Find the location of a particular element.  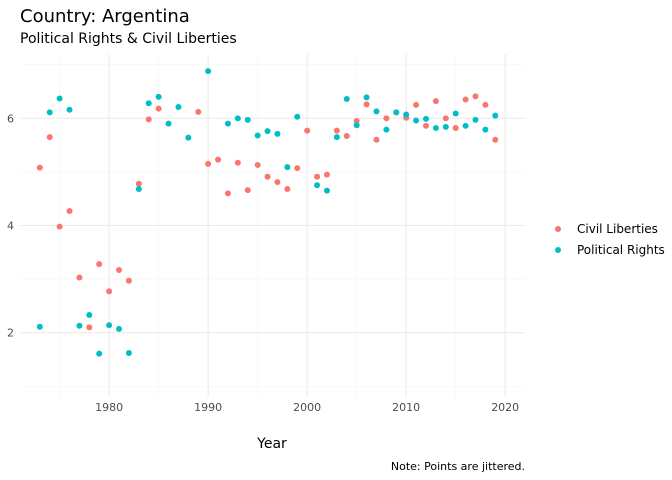

x-tick-label: 1980 is located at coordinates (109, 407).